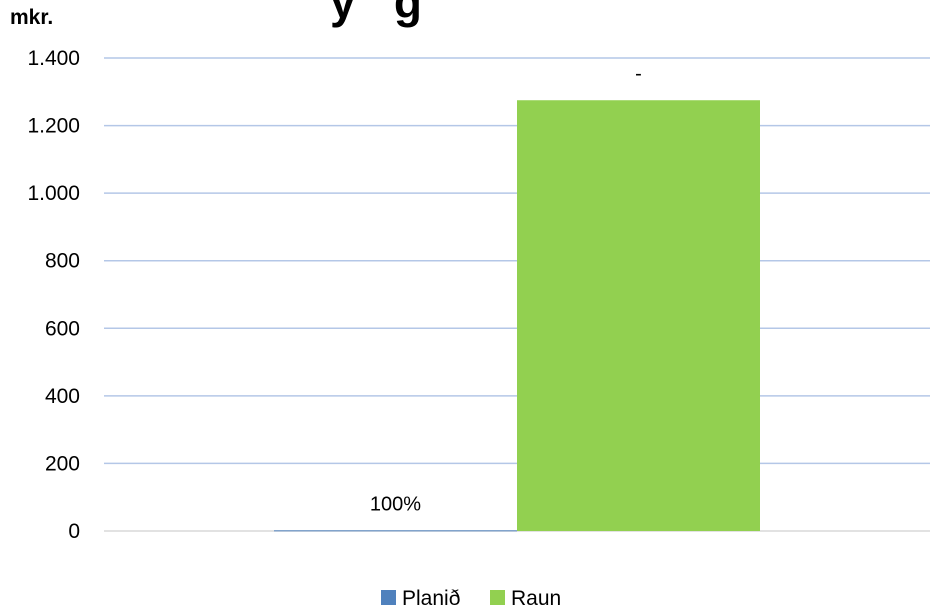 This screenshot has height=610, width=938. What do you see at coordinates (376, 14) in the screenshot?
I see `chart-title-fragment: y g` at bounding box center [376, 14].